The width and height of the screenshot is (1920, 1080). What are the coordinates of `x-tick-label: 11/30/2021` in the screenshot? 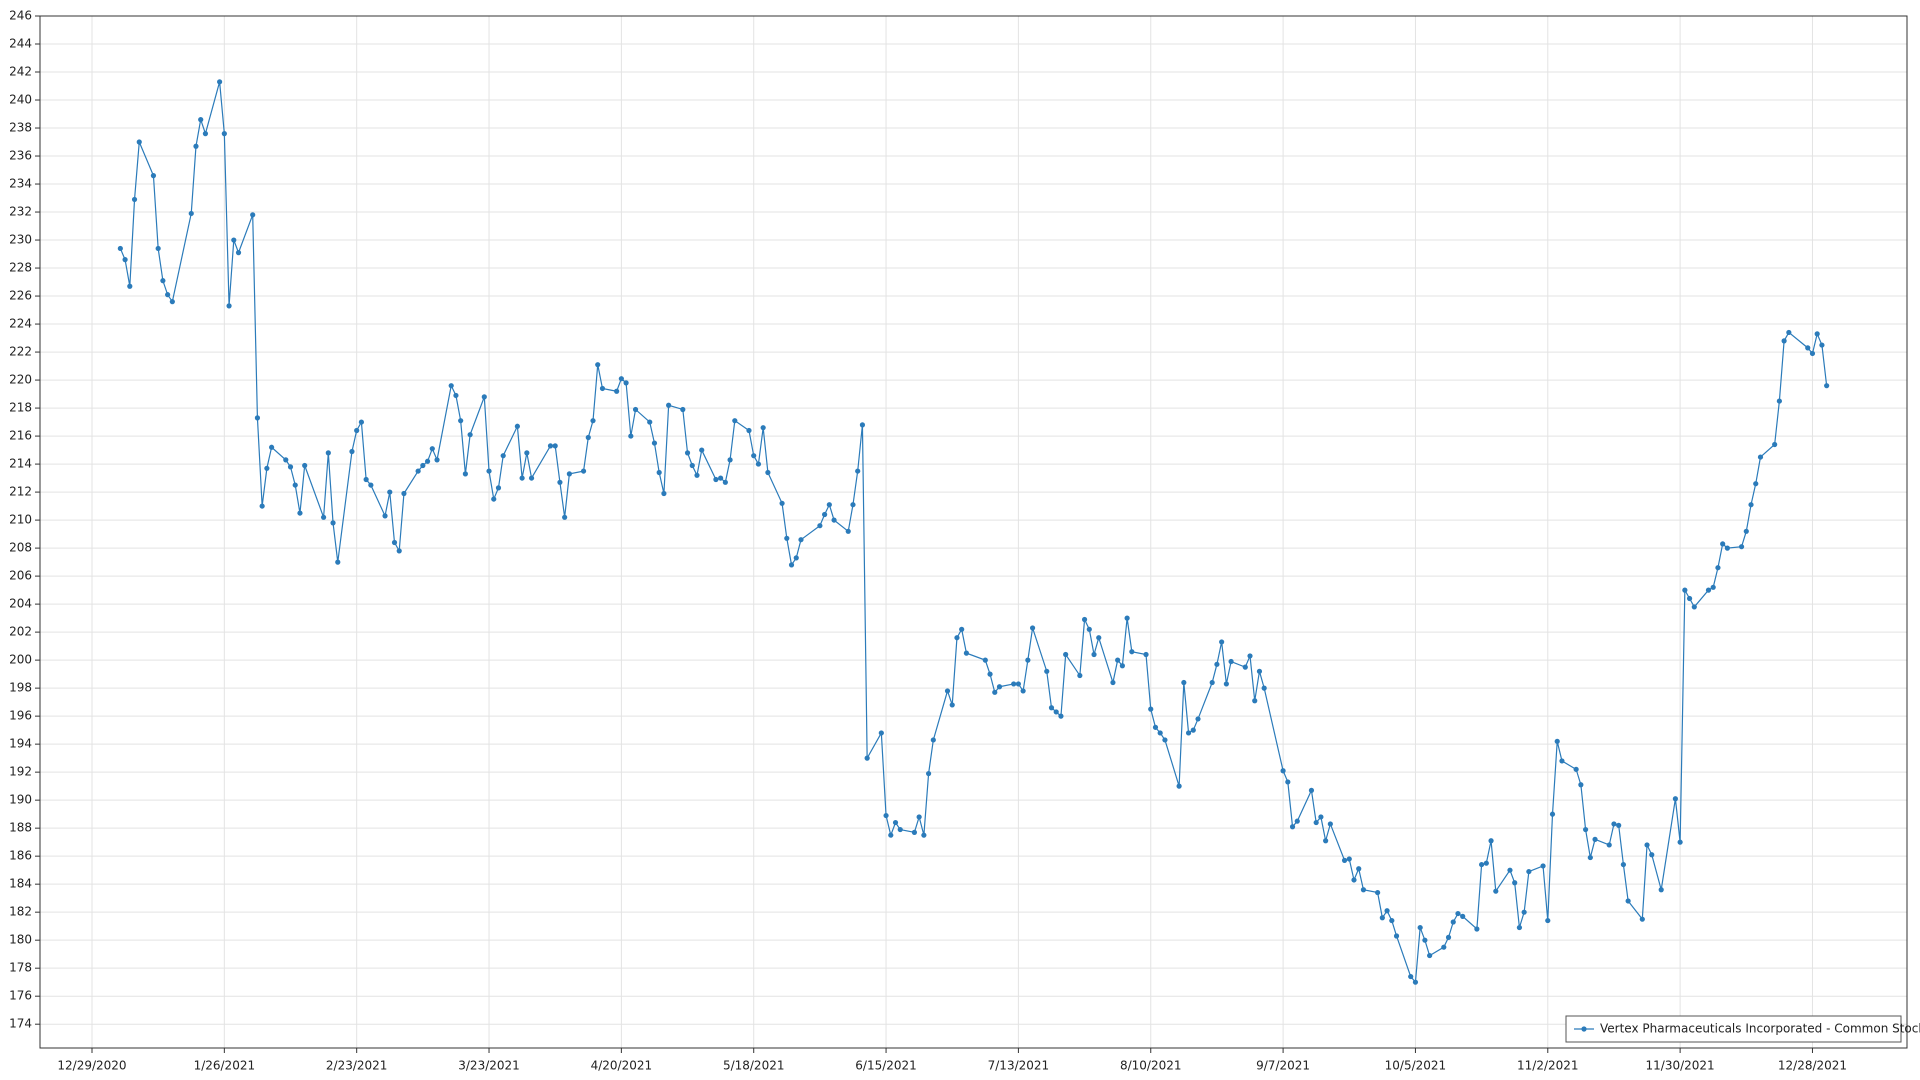 It's located at (1680, 1066).